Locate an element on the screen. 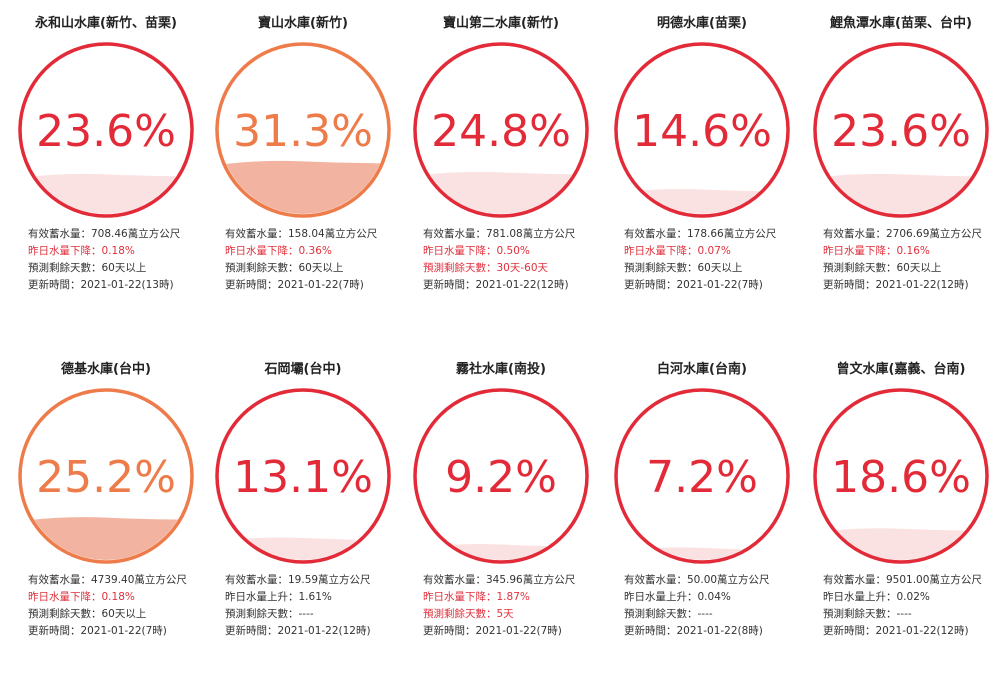  reservoir-name: 寶山第二水庫(新竹) is located at coordinates (501, 23).